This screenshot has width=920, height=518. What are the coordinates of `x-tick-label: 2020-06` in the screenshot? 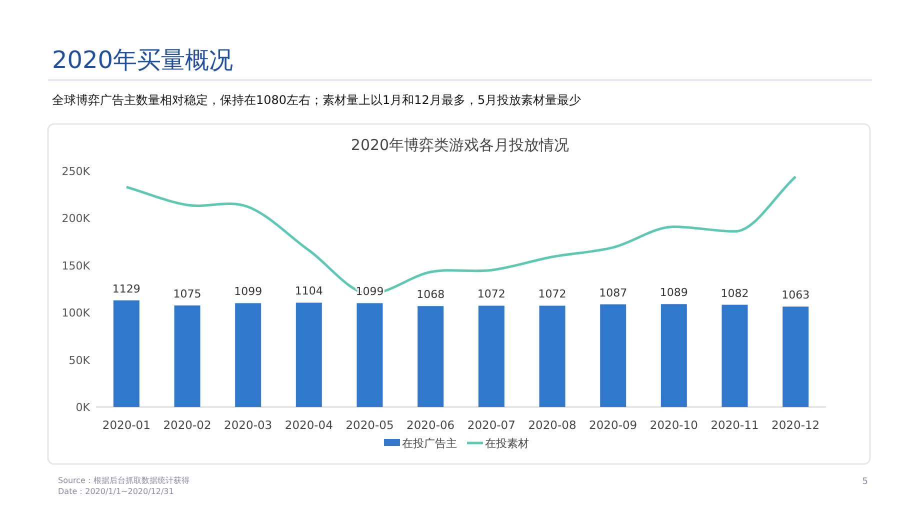 It's located at (430, 425).